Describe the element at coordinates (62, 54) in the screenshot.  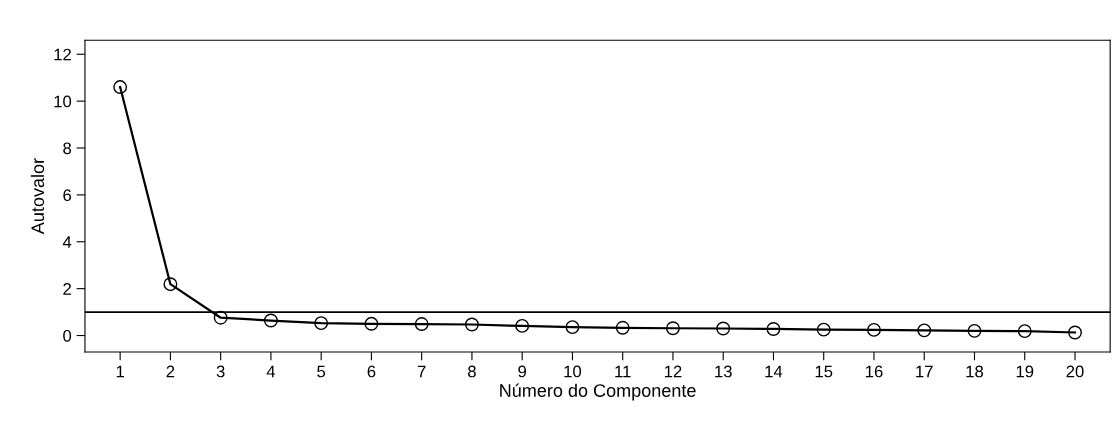
I see `y-tick-label: 12` at that location.